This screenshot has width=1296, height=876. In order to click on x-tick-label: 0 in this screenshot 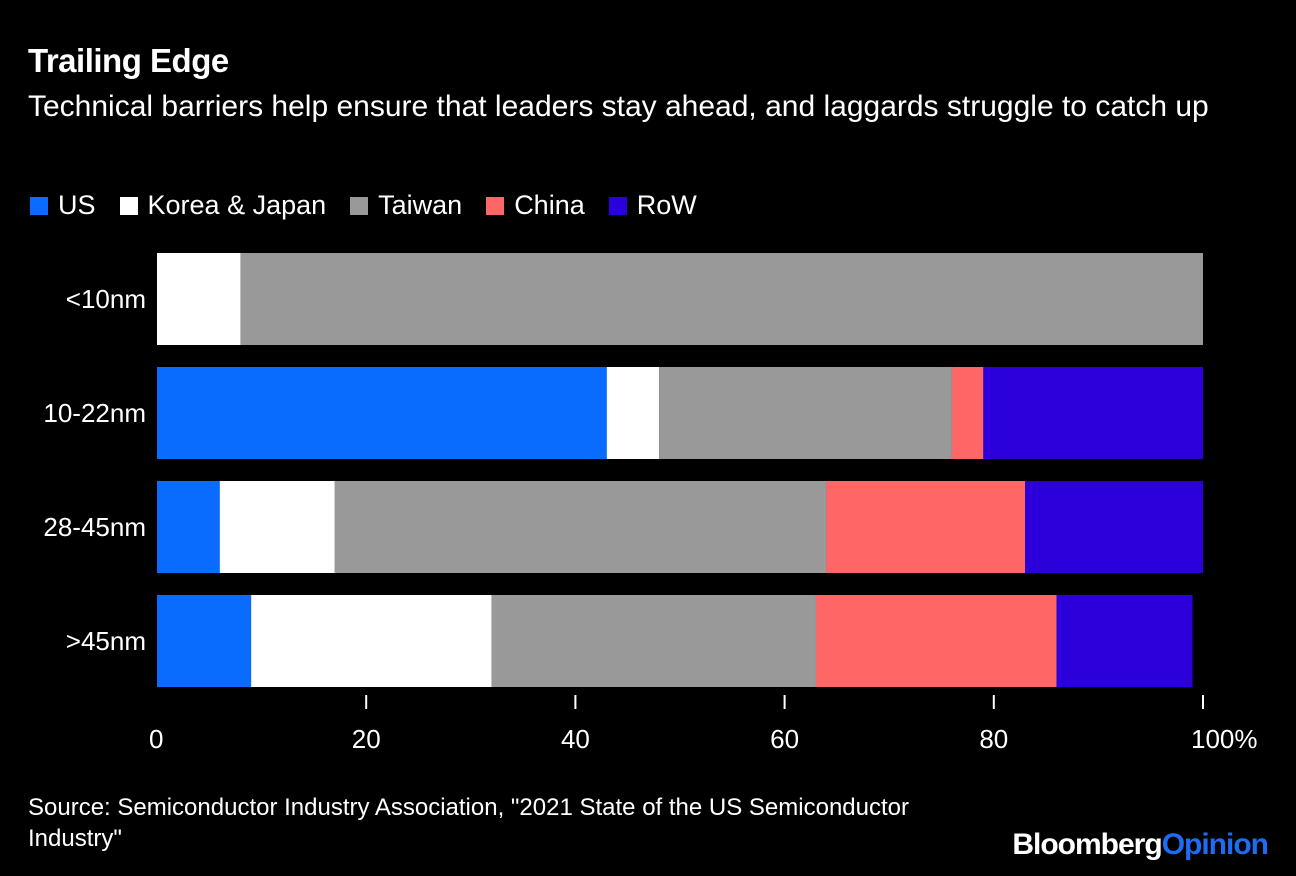, I will do `click(156, 739)`.